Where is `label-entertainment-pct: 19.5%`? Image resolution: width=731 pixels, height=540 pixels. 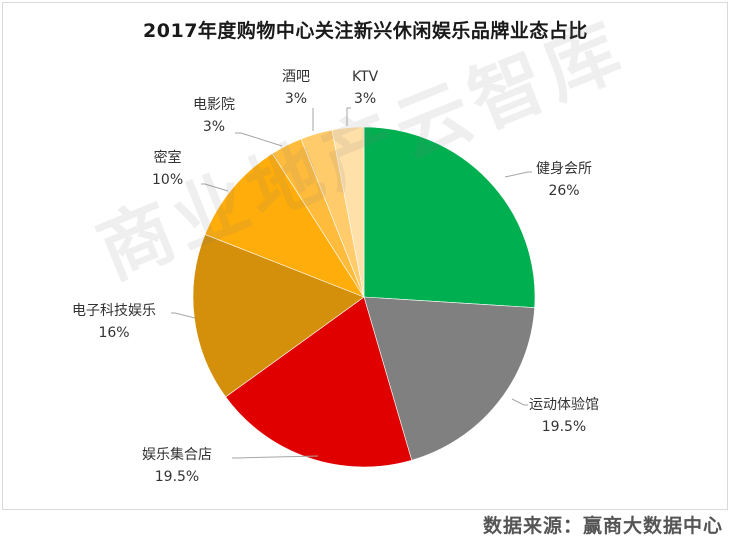
label-entertainment-pct: 19.5% is located at coordinates (177, 477).